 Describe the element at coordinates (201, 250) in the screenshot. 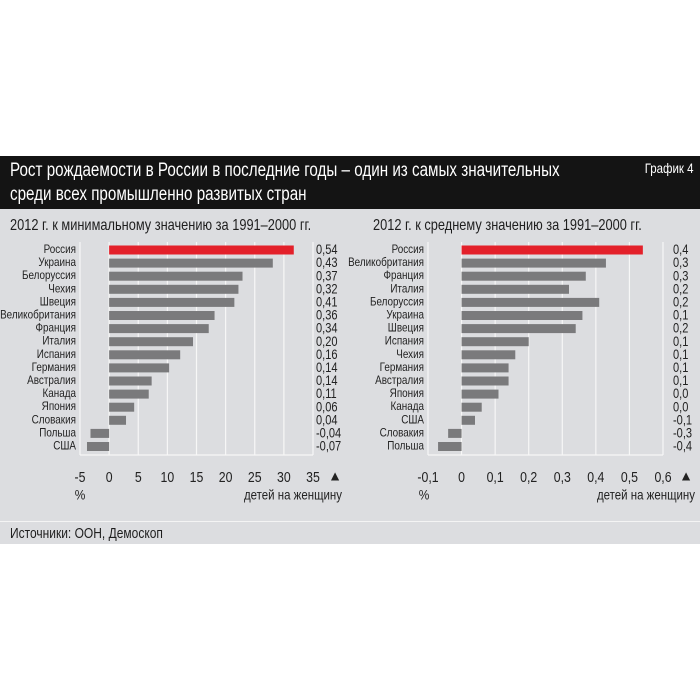

I see `bar-highlight` at that location.